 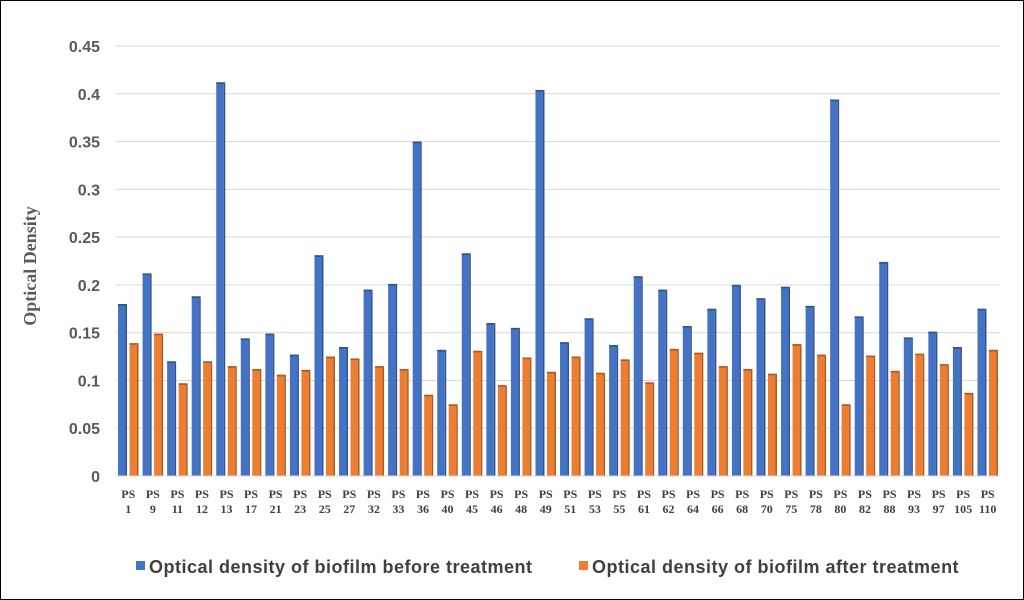 What do you see at coordinates (140, 565) in the screenshot?
I see `legend-swatch` at bounding box center [140, 565].